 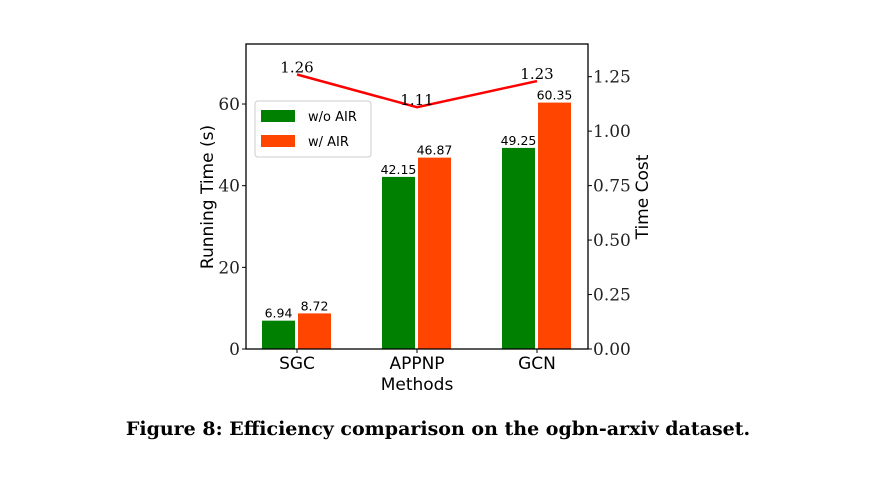 What do you see at coordinates (612, 132) in the screenshot?
I see `y-right-tick-label: 1.00` at bounding box center [612, 132].